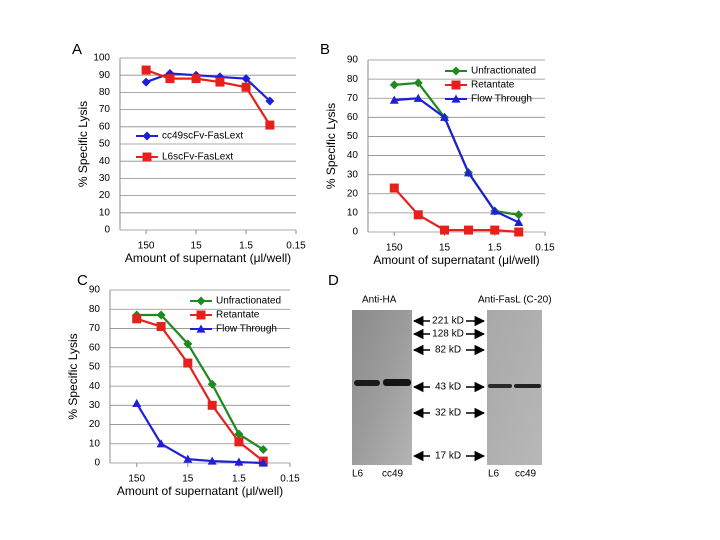  Describe the element at coordinates (333, 280) in the screenshot. I see `panel-label: D` at that location.